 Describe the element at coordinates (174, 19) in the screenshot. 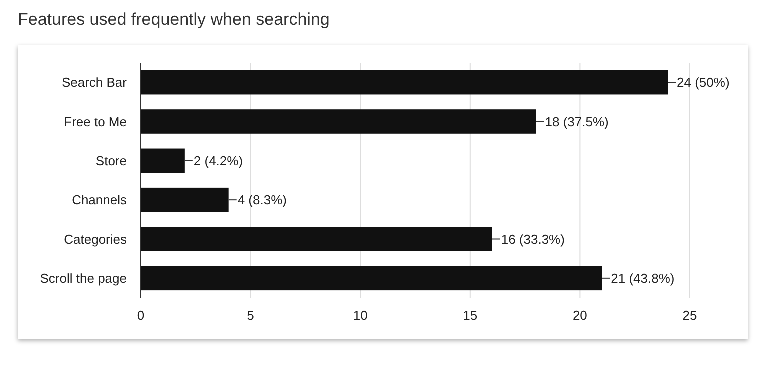

I see `chart-title: Features used frequently when searching` at that location.